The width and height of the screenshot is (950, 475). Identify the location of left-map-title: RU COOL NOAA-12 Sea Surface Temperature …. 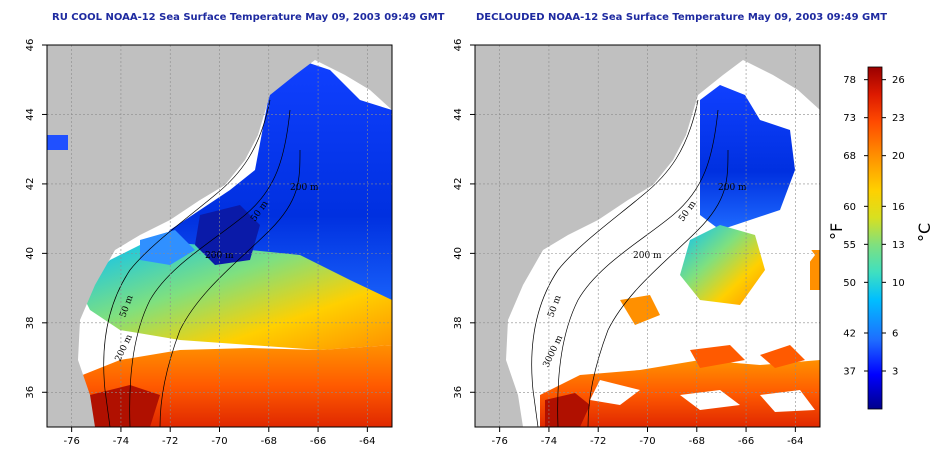
(248, 17).